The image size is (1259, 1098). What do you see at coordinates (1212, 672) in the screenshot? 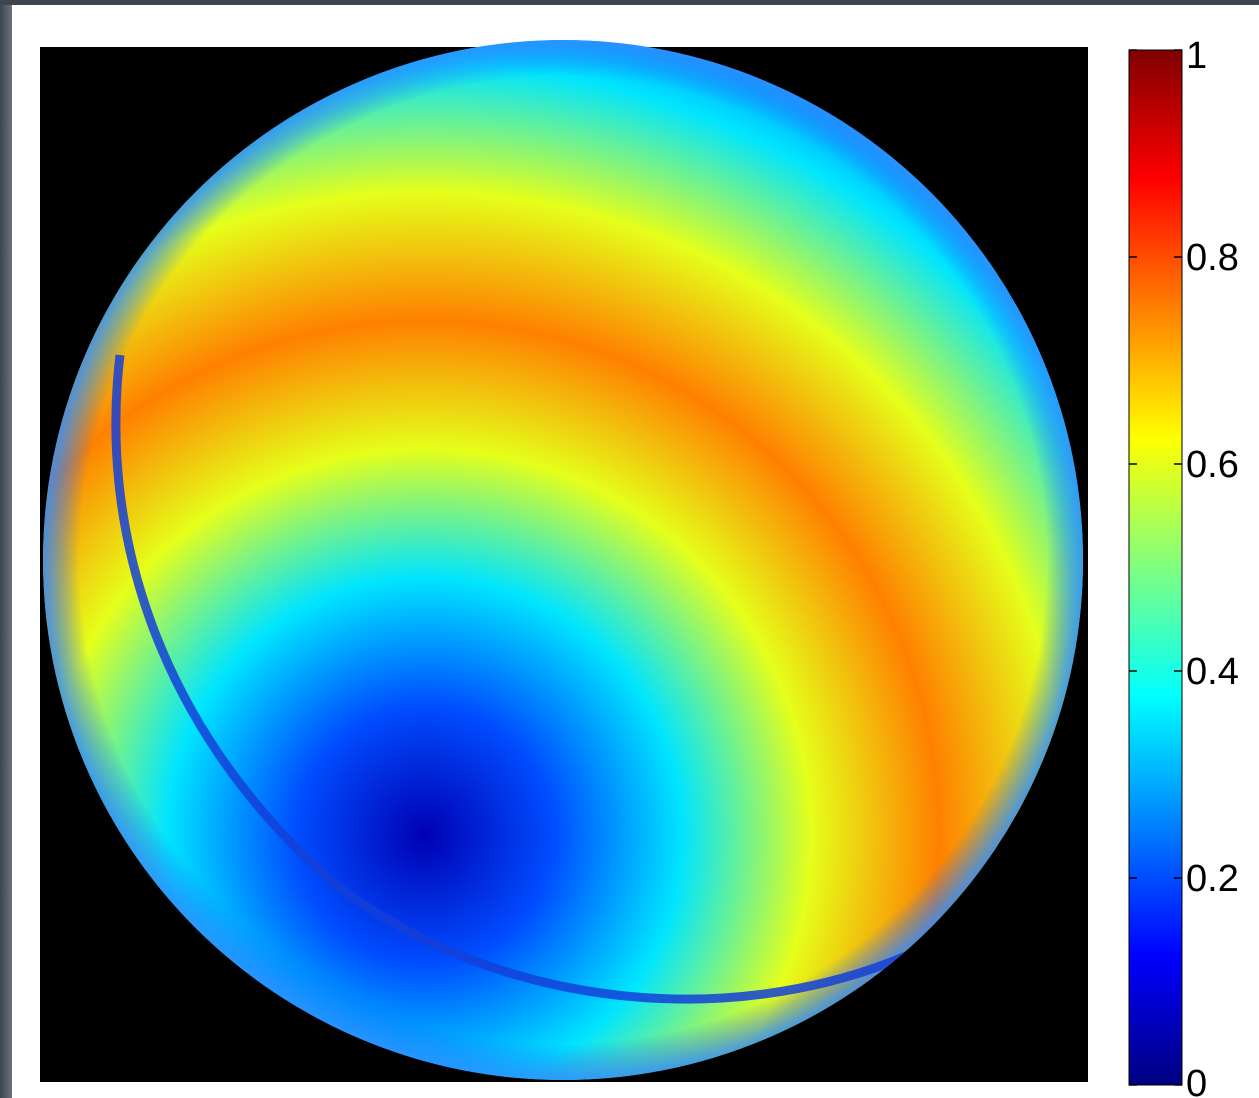
I see `colorbar-tick-label: 0.4` at bounding box center [1212, 672].